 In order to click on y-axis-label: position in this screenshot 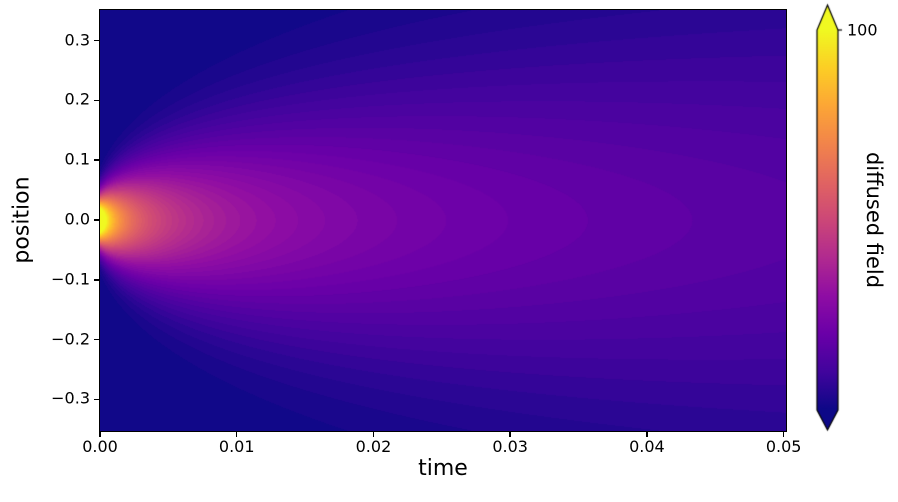, I will do `click(22, 220)`.